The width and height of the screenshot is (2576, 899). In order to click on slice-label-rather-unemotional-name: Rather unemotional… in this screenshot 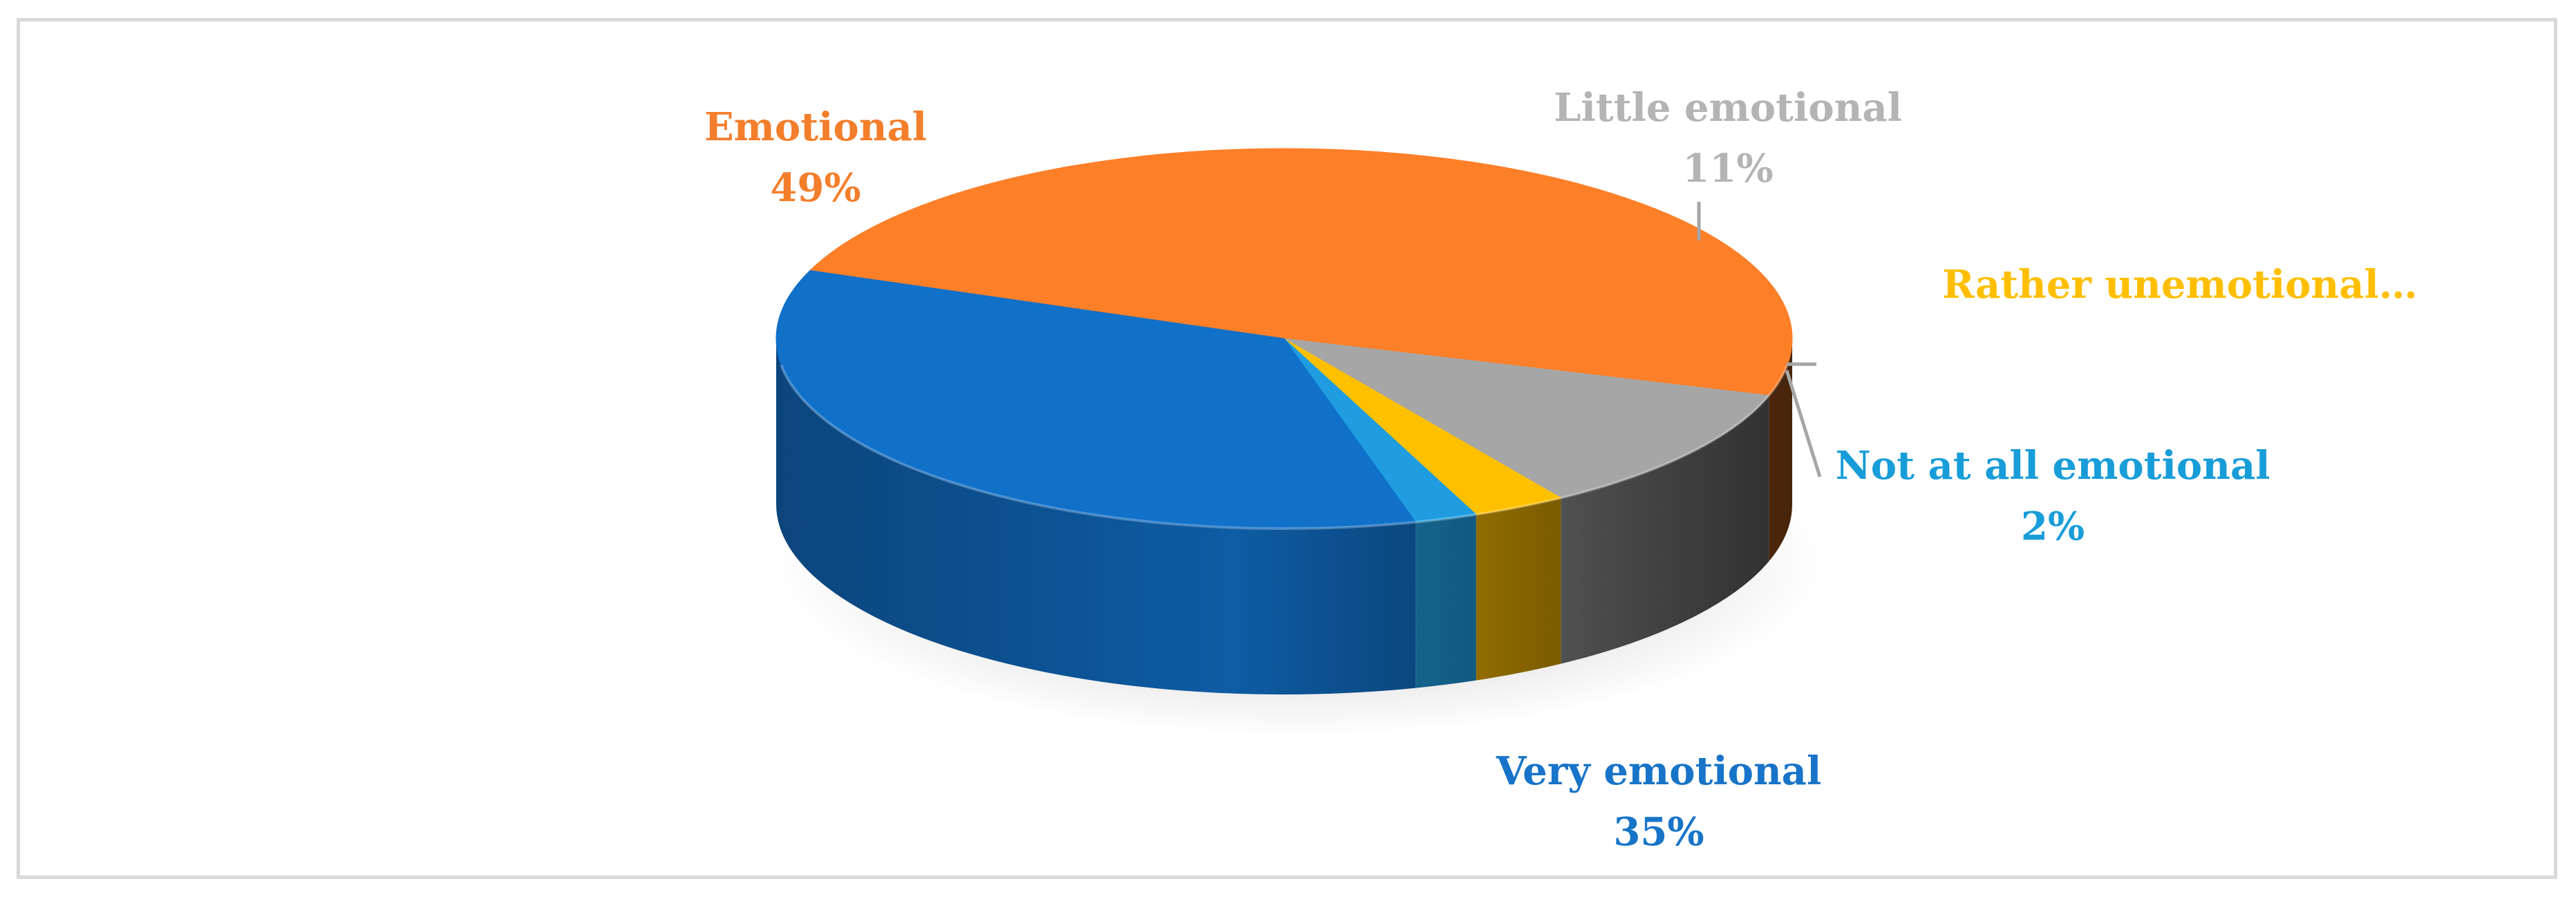, I will do `click(2180, 284)`.